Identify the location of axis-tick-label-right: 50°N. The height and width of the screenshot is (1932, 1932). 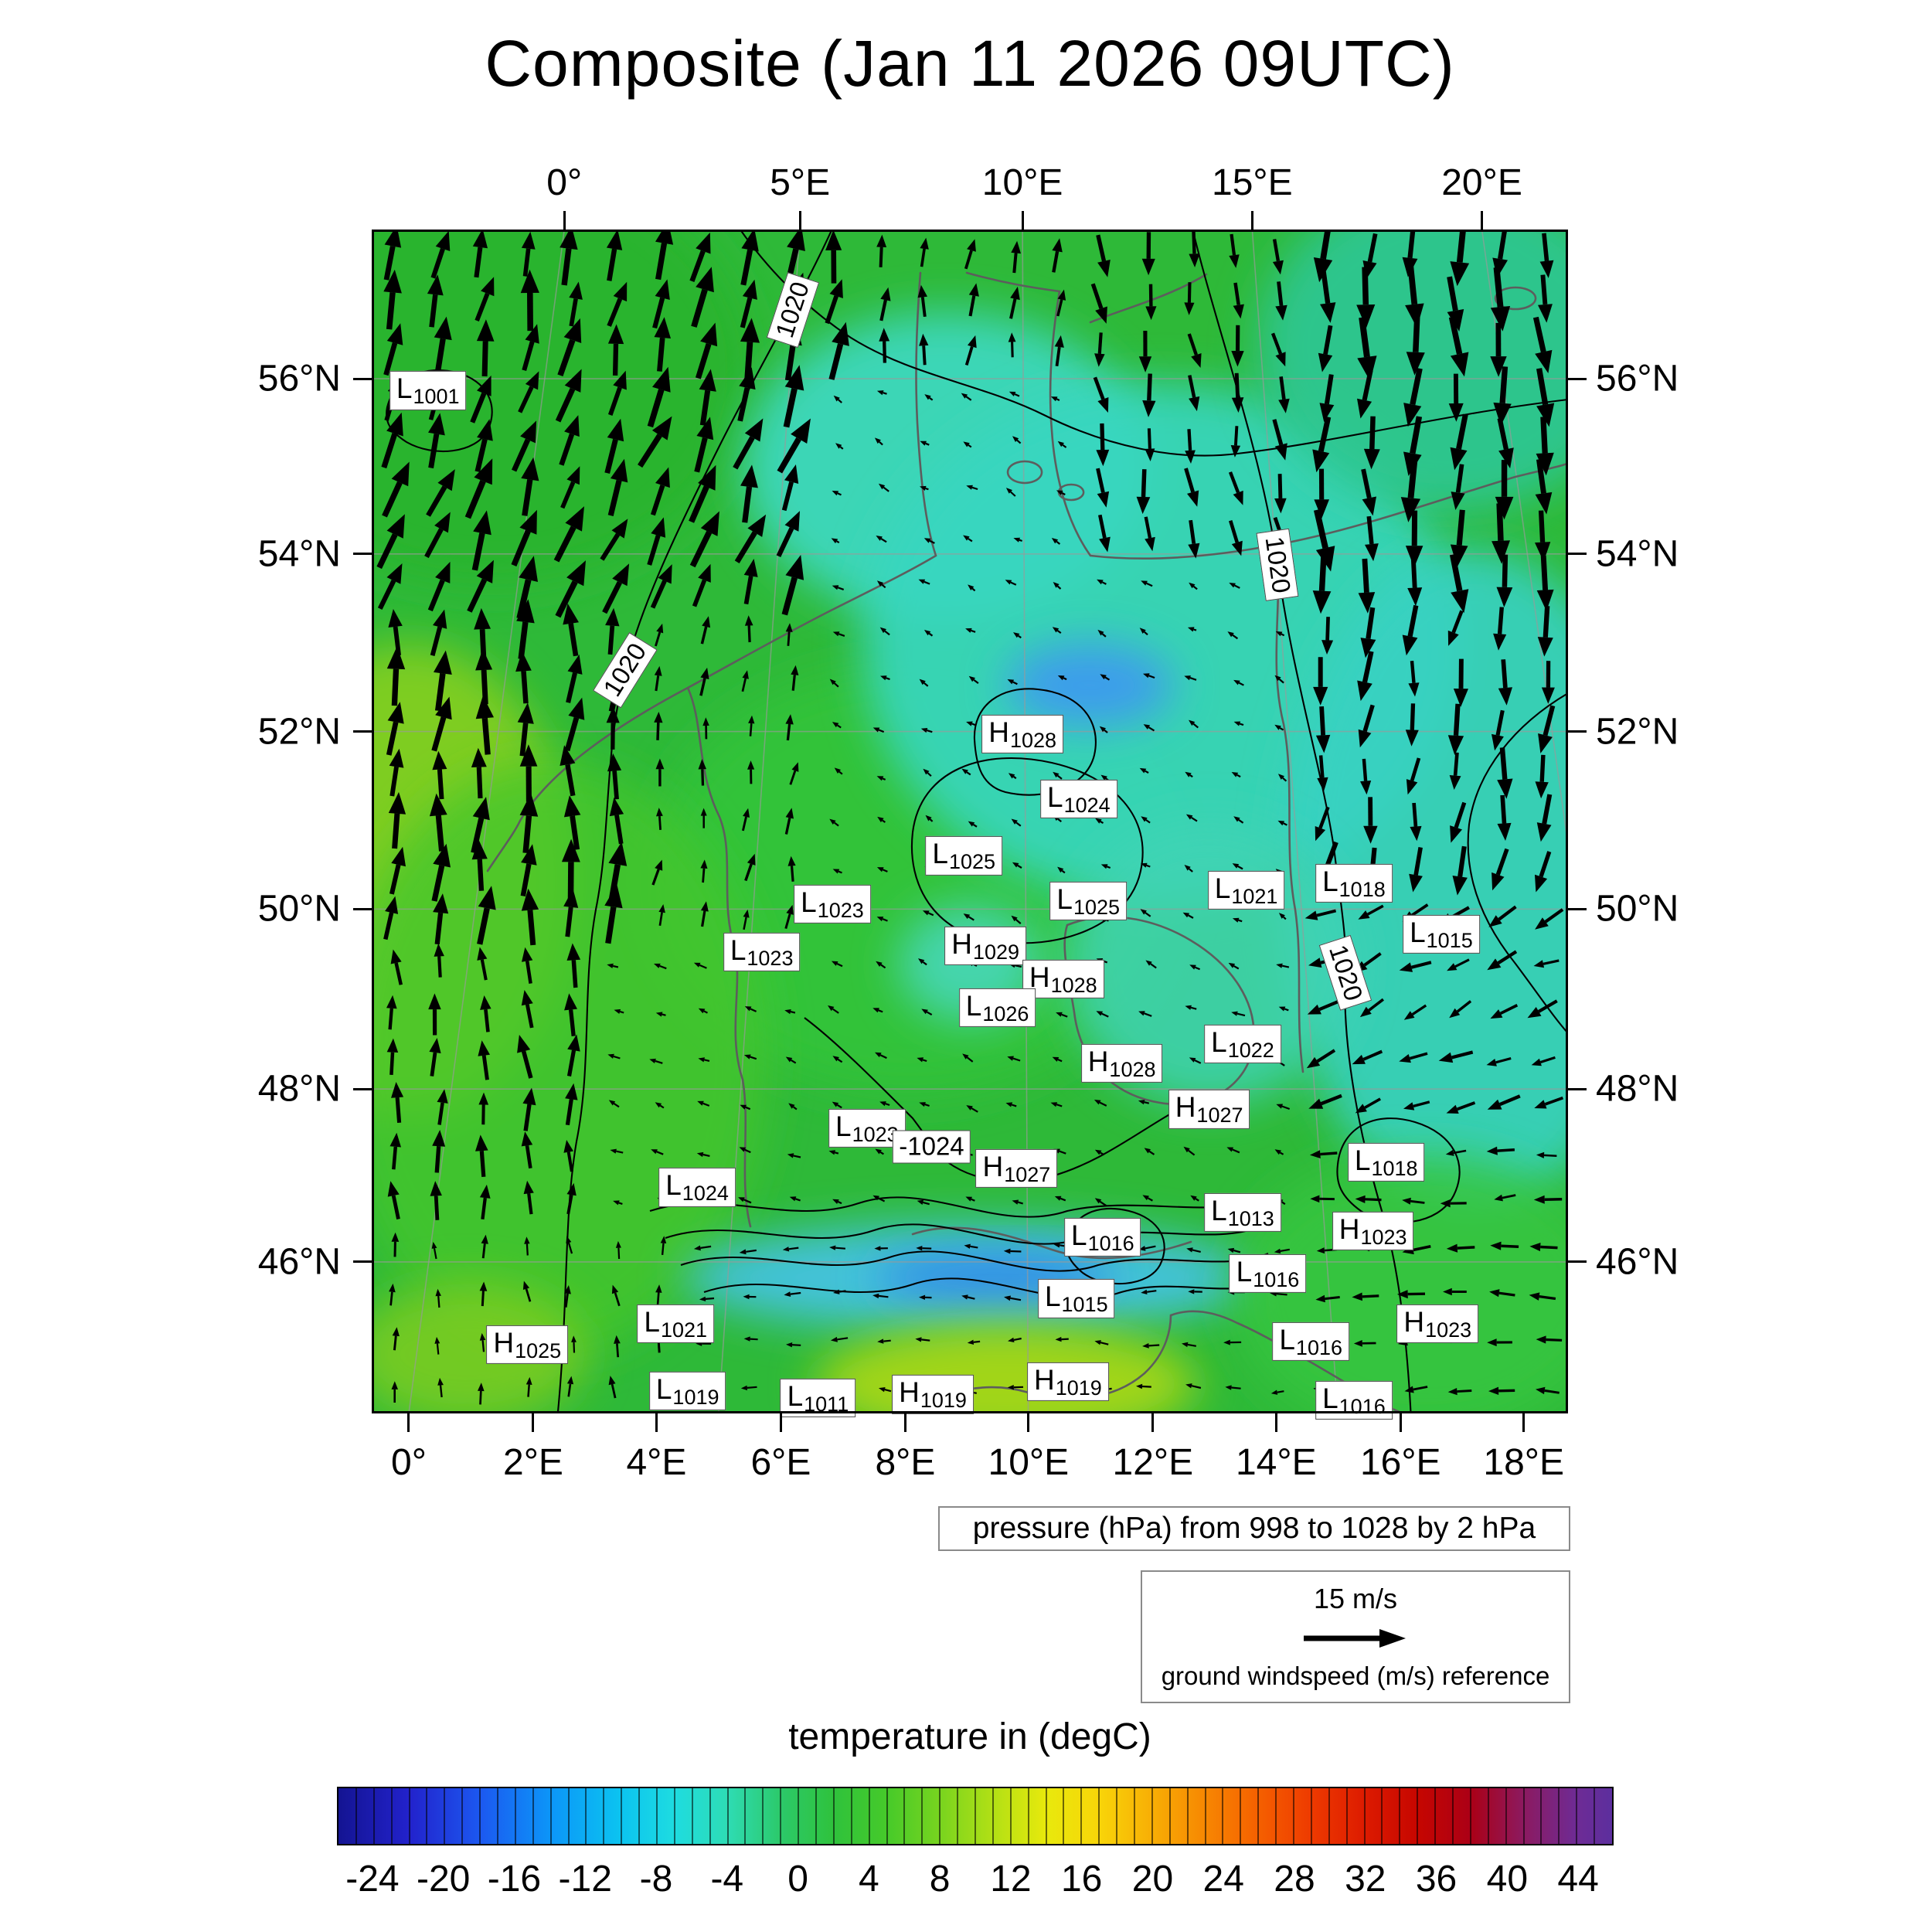
(1638, 909).